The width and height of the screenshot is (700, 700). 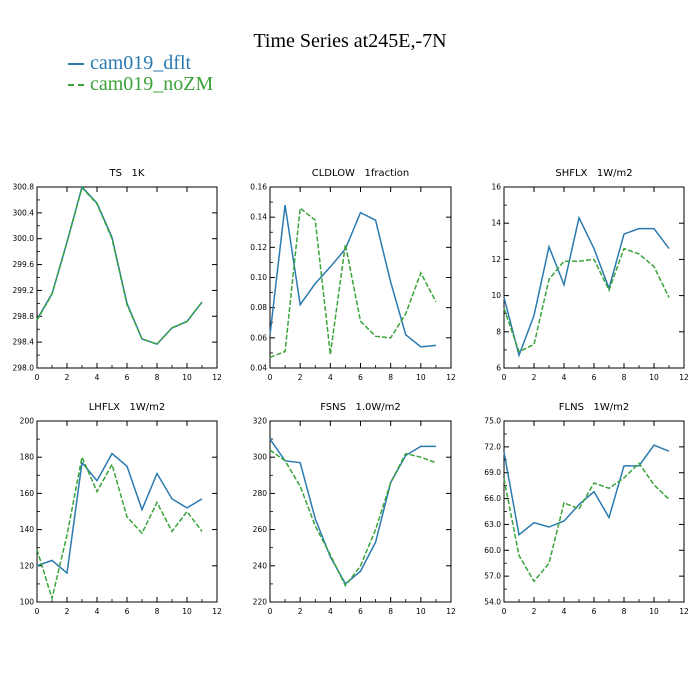 I want to click on page-title: Time Series at245E,-7N, so click(x=350, y=41).